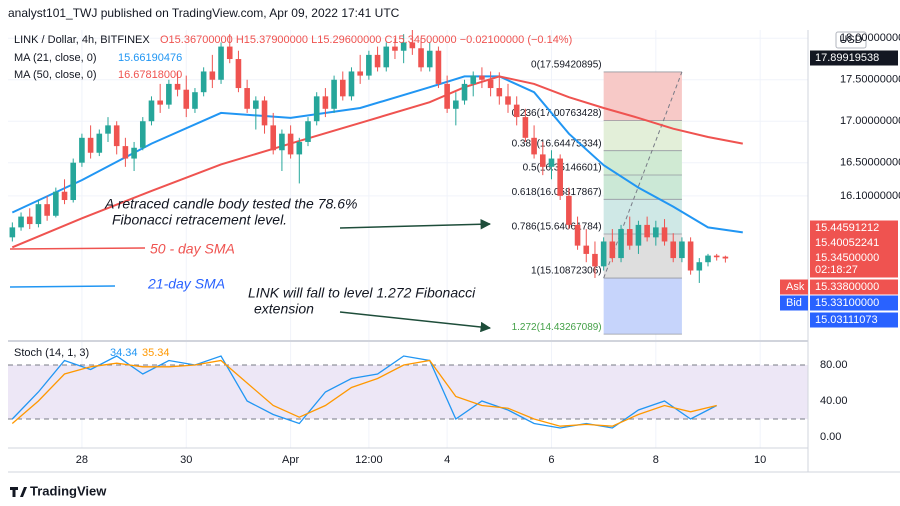  What do you see at coordinates (557, 327) in the screenshot?
I see `fib-label: 1.272(14.43267089)` at bounding box center [557, 327].